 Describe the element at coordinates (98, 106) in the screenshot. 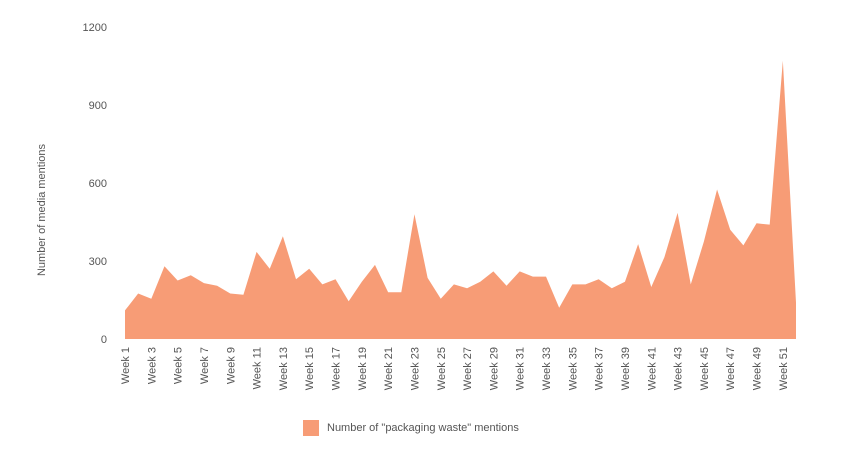

I see `y-tick-label: 900` at that location.